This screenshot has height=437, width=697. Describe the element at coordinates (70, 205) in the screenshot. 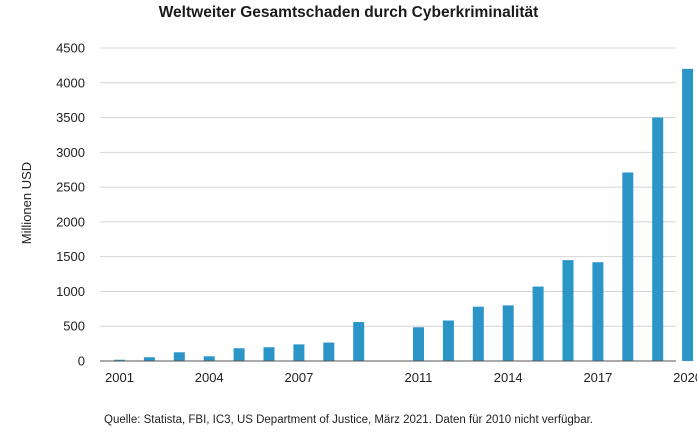

I see `y-axis-ticks: 0 500 1000 1500 2000 2500 3000 3500 4000 4500` at that location.